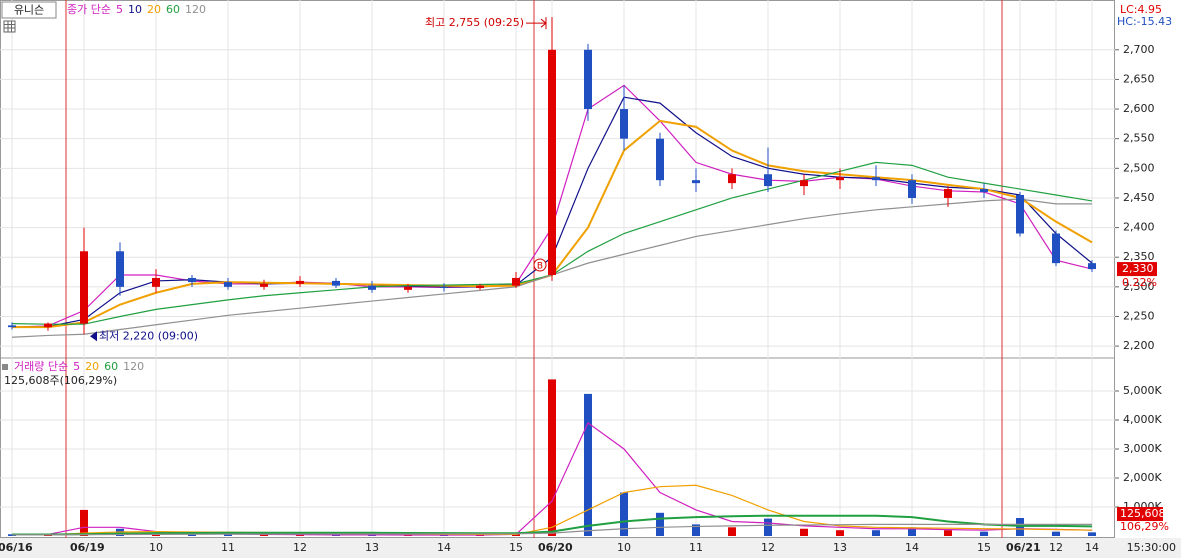 Image resolution: width=1181 pixels, height=558 pixels. I want to click on signal-marker, so click(540, 265).